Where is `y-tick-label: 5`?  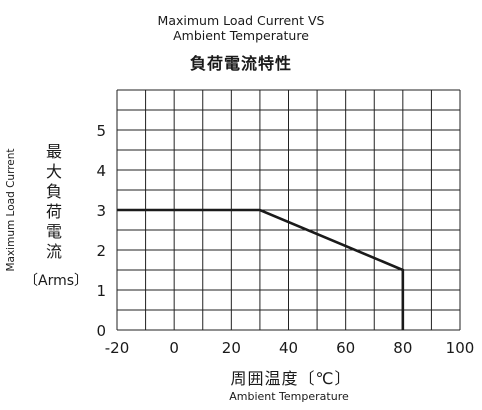
y-tick-label: 5 is located at coordinates (101, 131).